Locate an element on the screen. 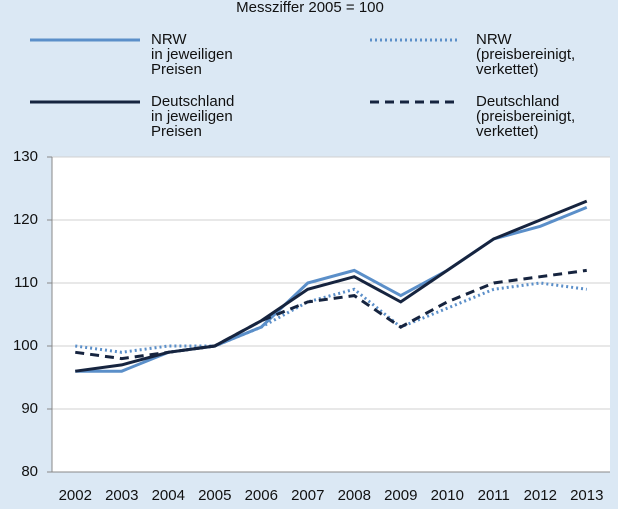  y-tick-label: 110 is located at coordinates (26, 282).